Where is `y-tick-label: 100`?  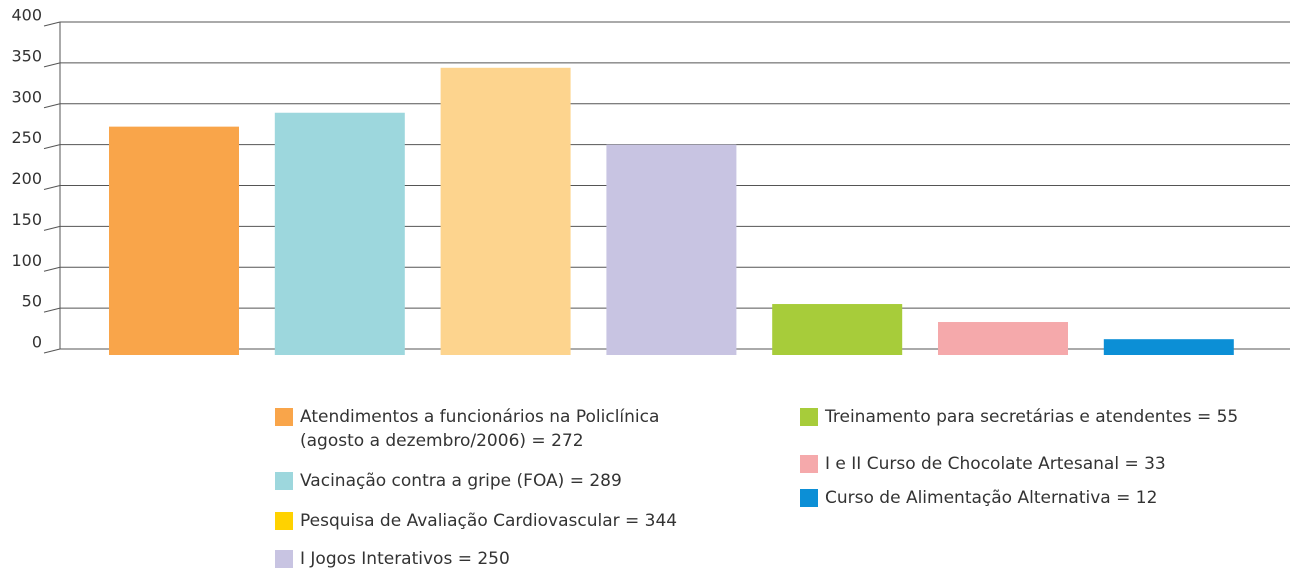 y-tick-label: 100 is located at coordinates (26, 260).